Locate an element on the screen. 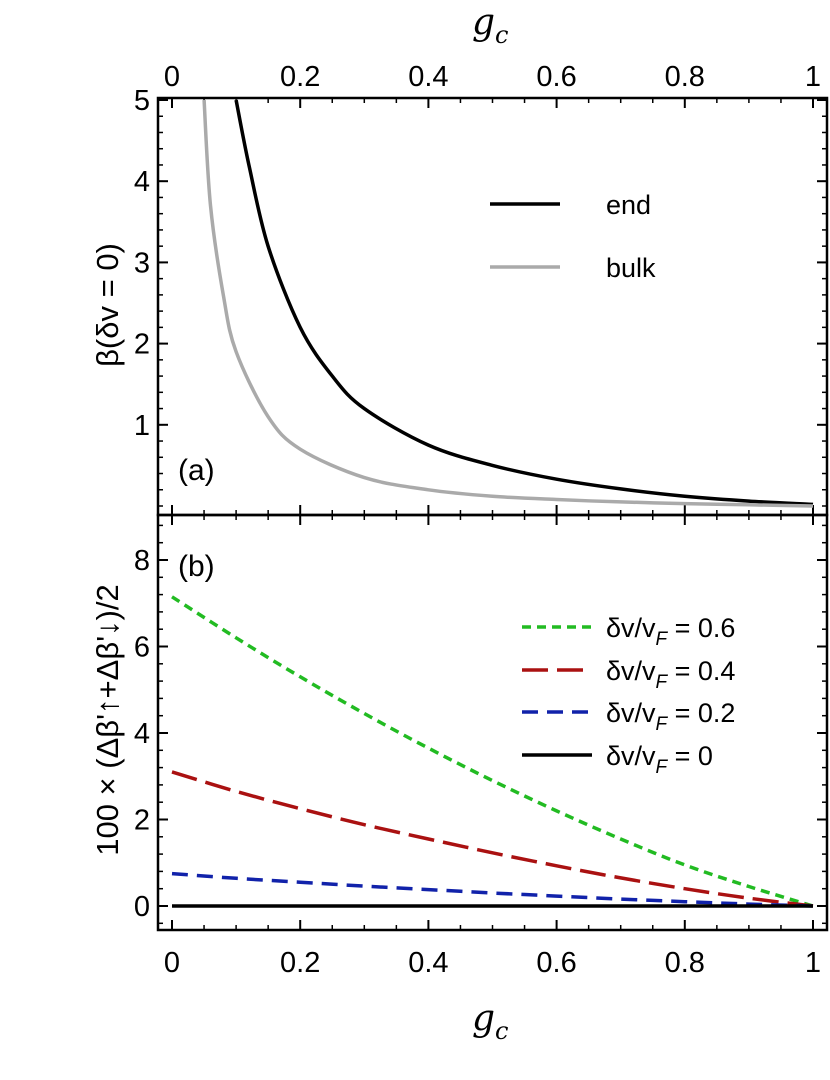 This screenshot has height=1080, width=830. legend-label: end is located at coordinates (628, 205).